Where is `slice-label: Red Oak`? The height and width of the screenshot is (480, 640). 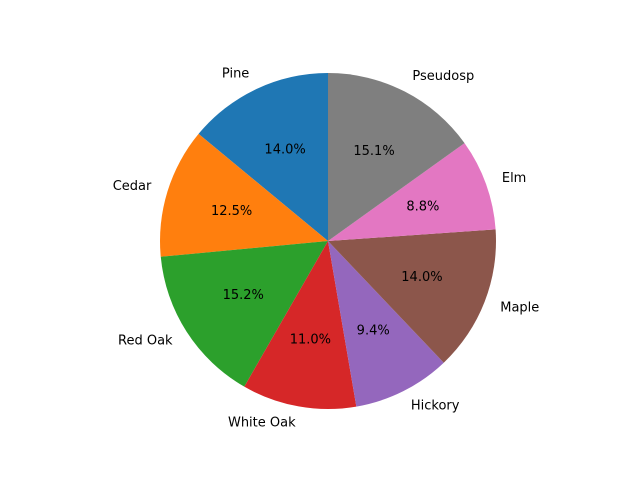
slice-label: Red Oak is located at coordinates (145, 340).